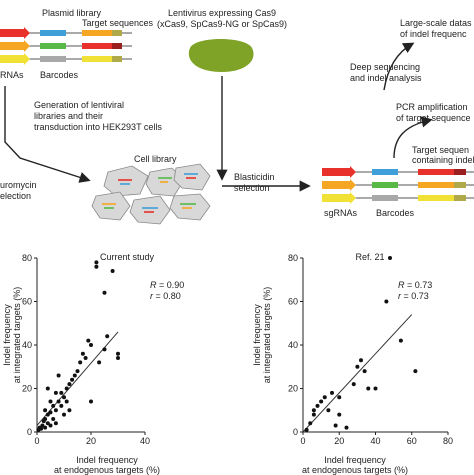  I want to click on plasmid-to-cells-arrow, so click(47, 134).